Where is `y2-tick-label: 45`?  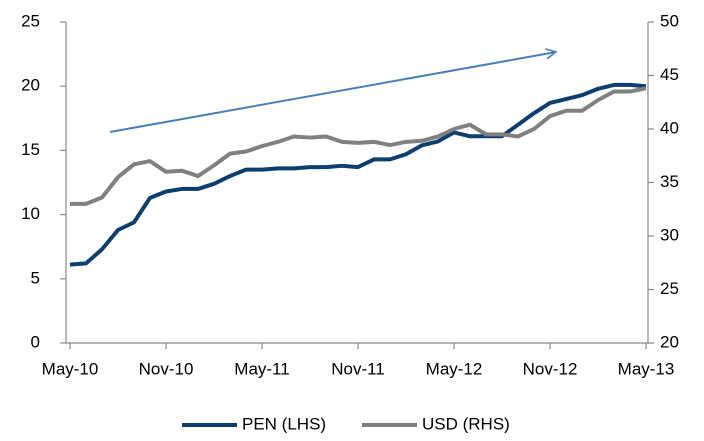
y2-tick-label: 45 is located at coordinates (669, 74).